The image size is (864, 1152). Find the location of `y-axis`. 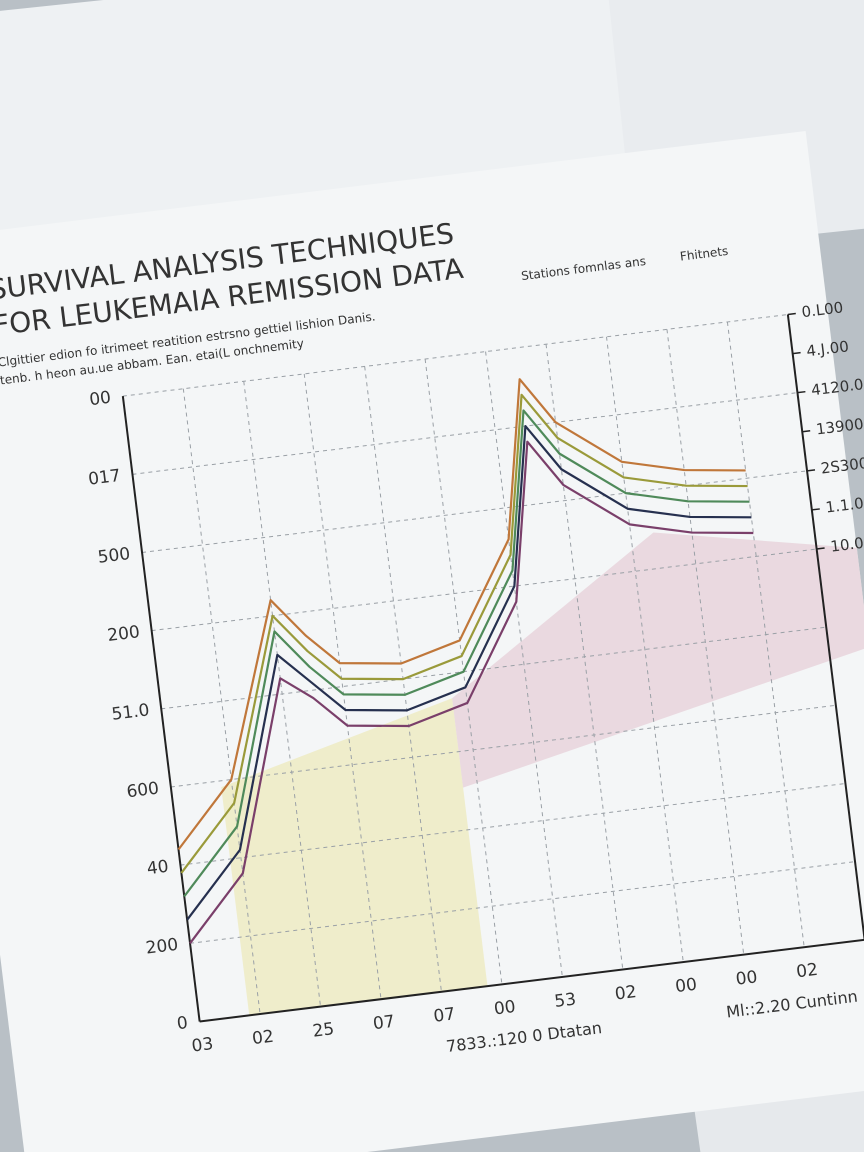

y-axis is located at coordinates (161, 709).